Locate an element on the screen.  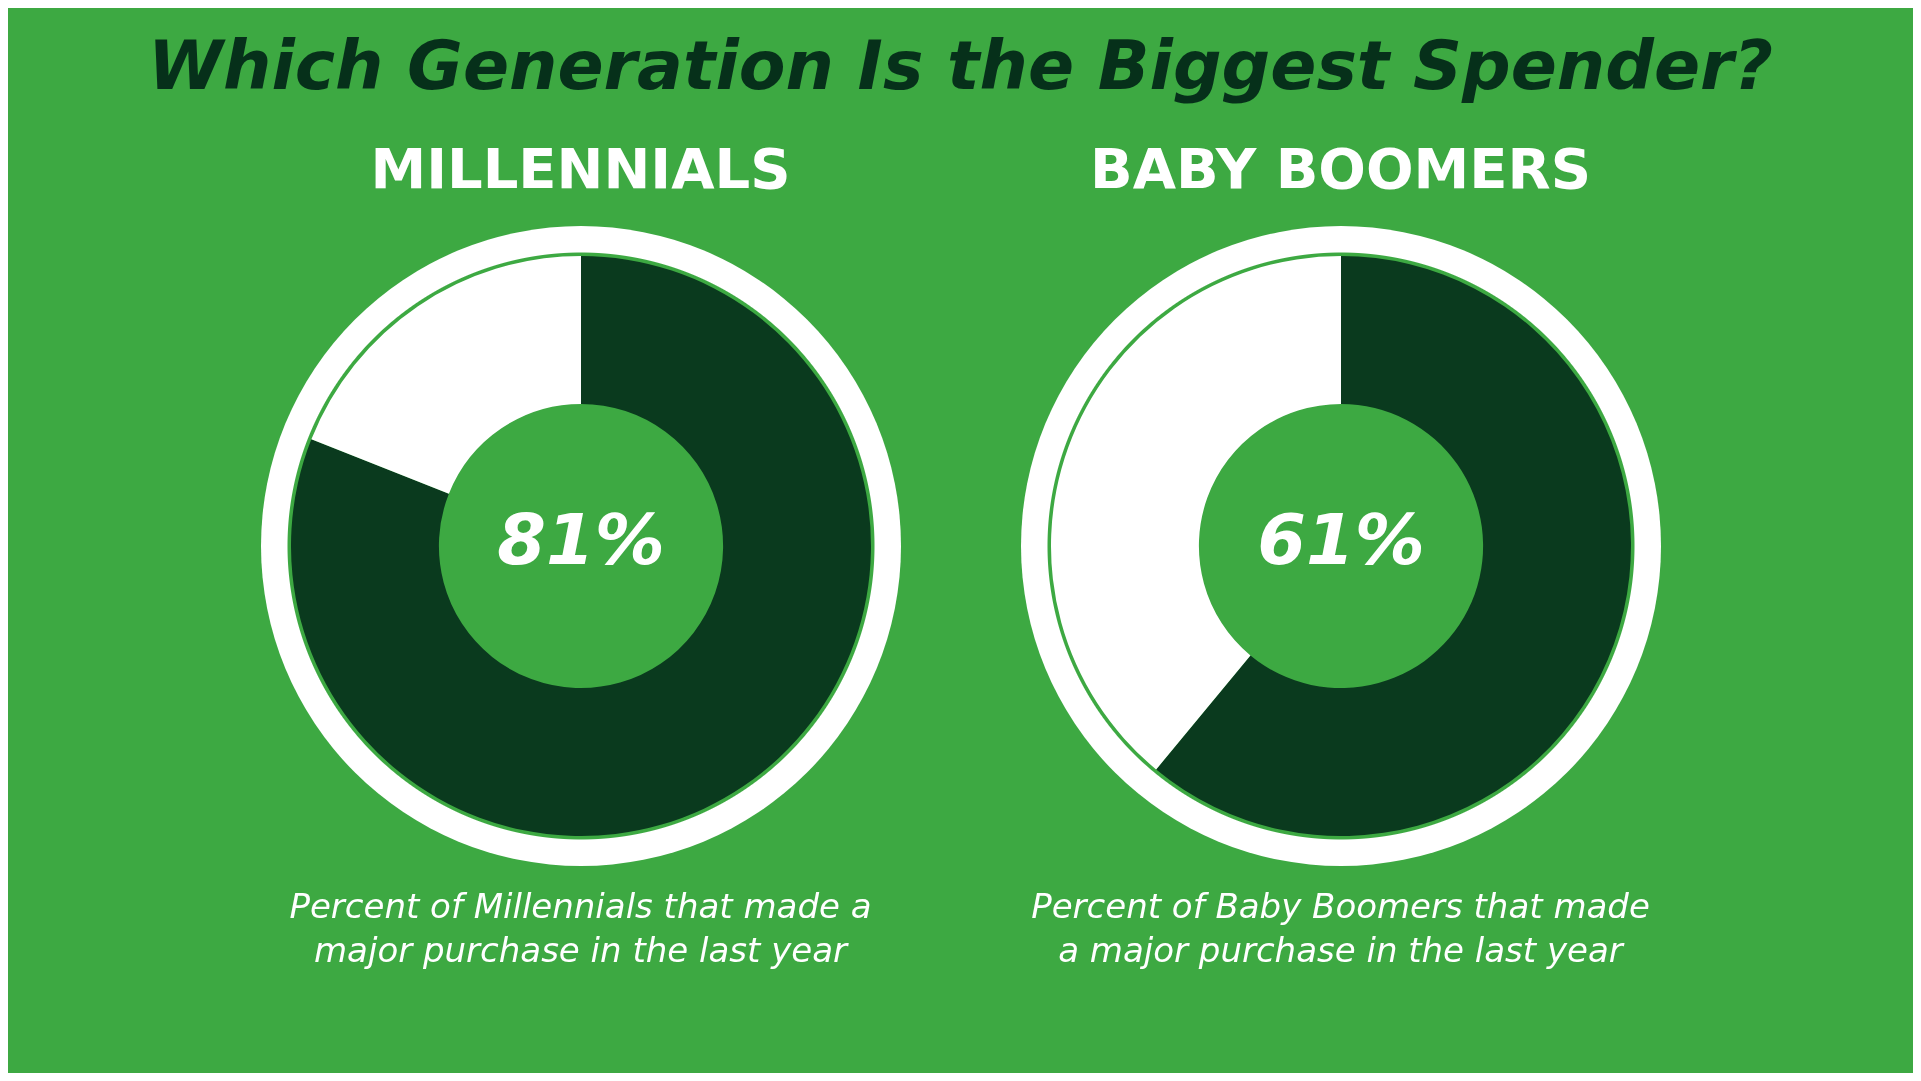
text: Which Generation Is the Biggest Spender? is located at coordinates (960, 66).